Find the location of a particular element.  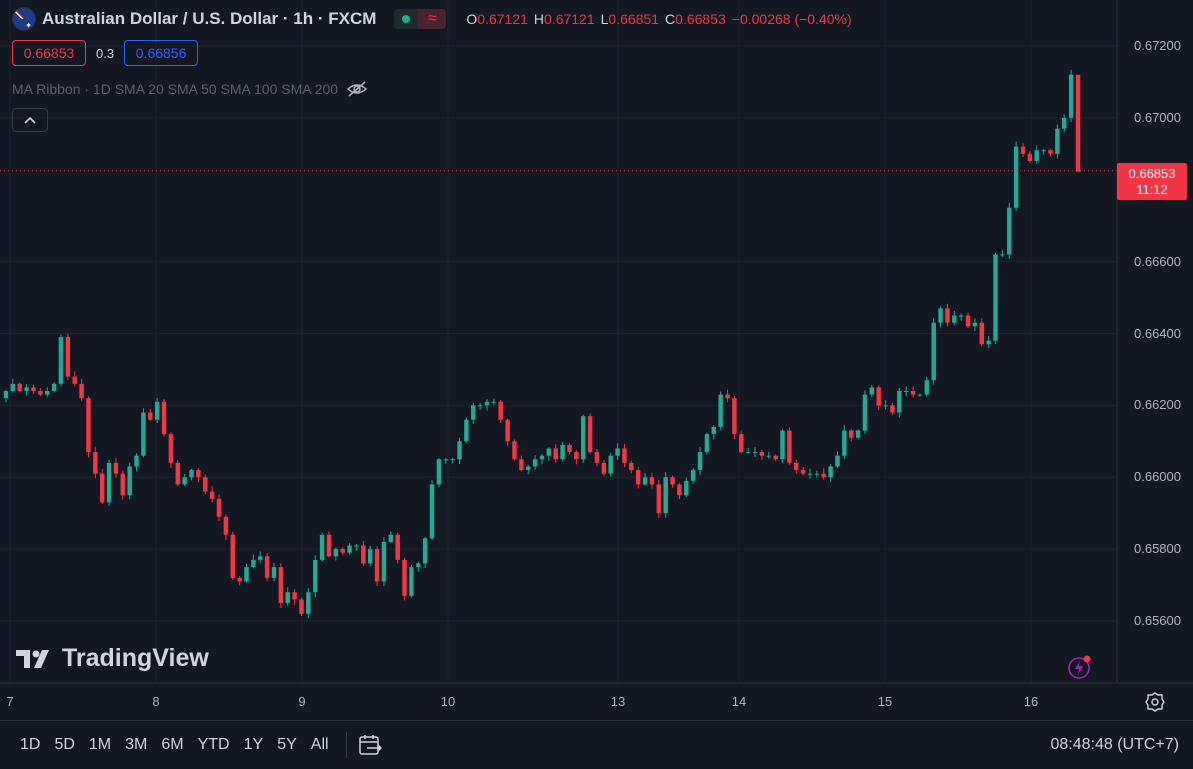

price-tick-label: 0.66200 is located at coordinates (1157, 405).